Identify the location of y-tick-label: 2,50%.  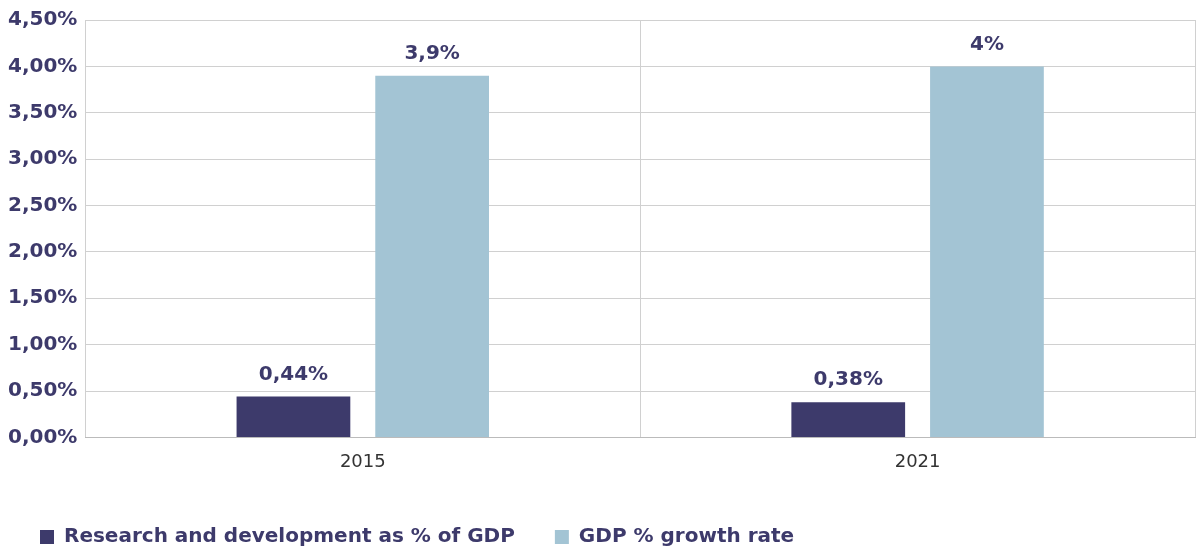
(42, 203).